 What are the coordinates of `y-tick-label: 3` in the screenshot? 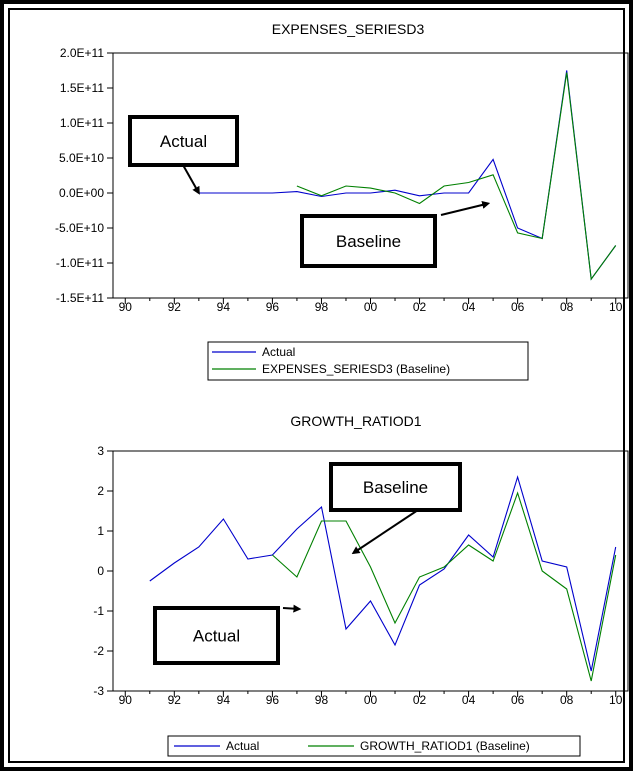 It's located at (100, 451).